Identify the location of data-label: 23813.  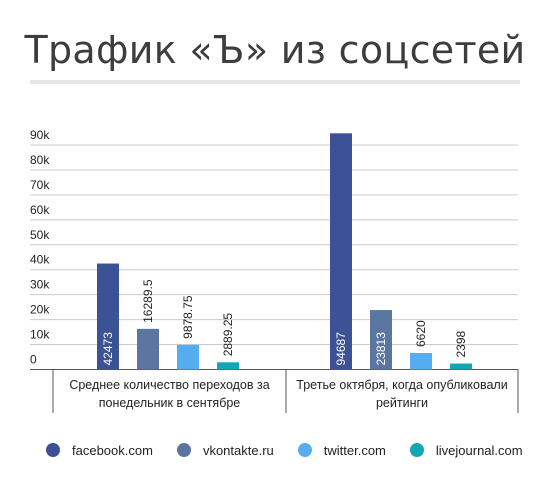
(381, 349).